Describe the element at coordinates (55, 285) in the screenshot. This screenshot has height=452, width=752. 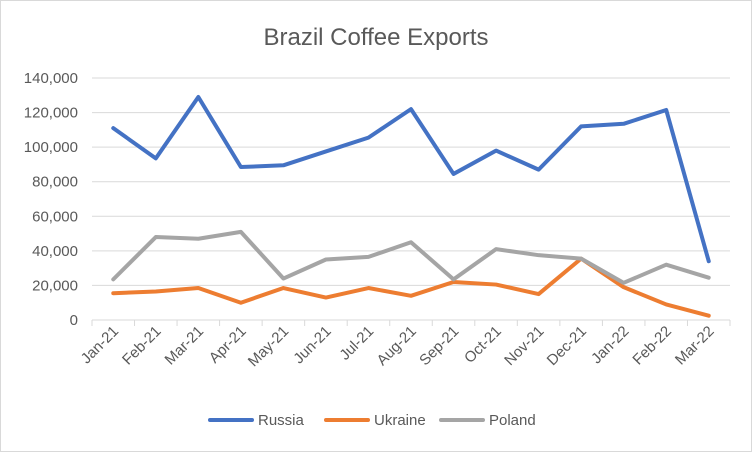
I see `y-tick-label: 20,000` at that location.